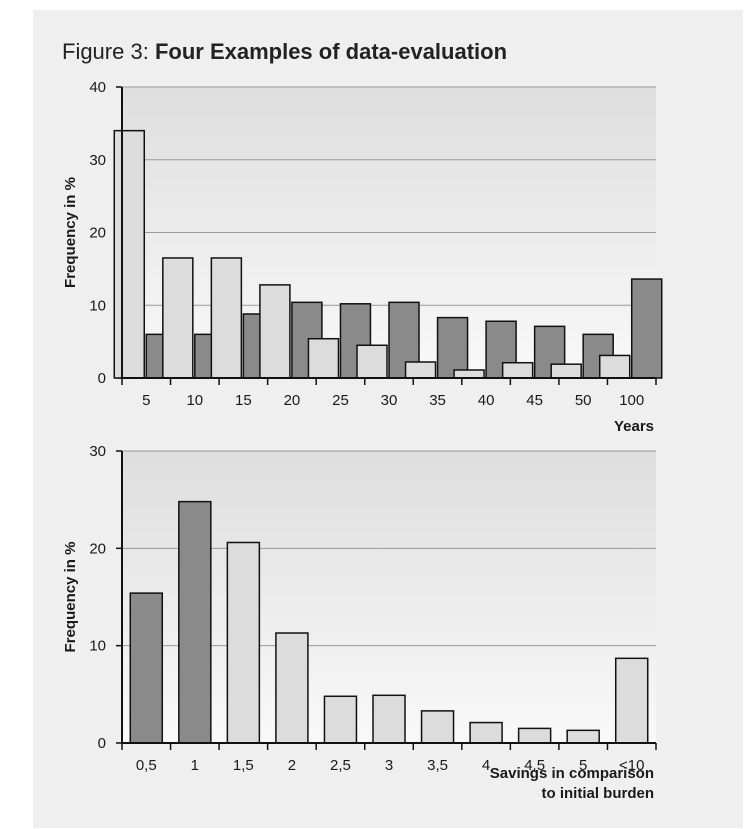  I want to click on chart-1-y-axis-label: Frequency in %, so click(70, 232).